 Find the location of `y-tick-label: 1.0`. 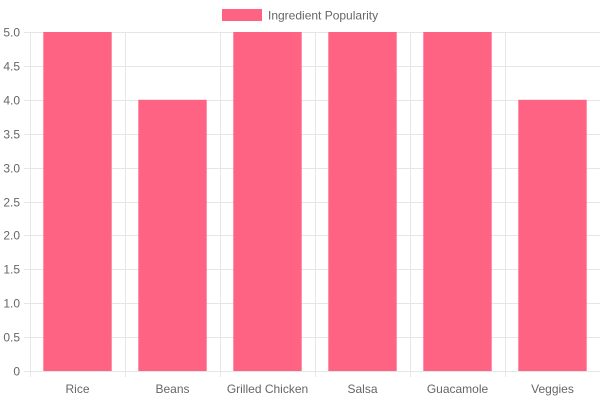

y-tick-label: 1.0 is located at coordinates (11, 304).